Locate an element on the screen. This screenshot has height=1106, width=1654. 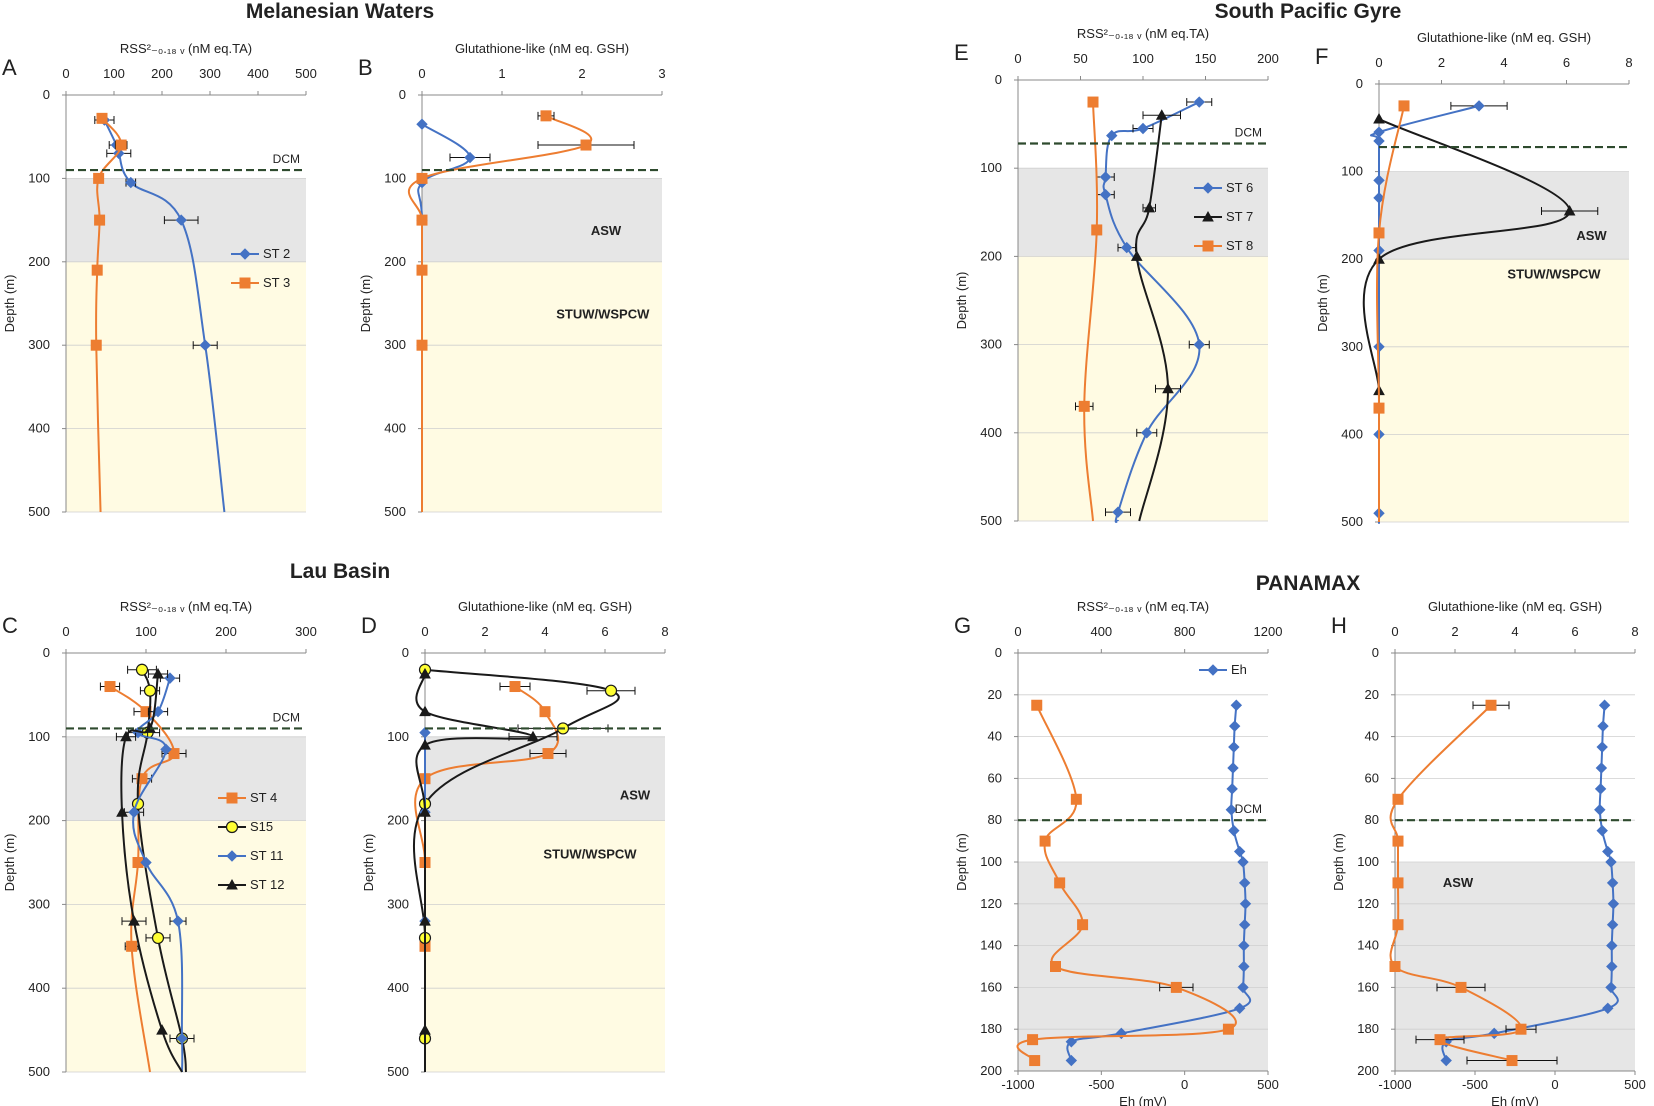
zone-stuw is located at coordinates (545, 946).